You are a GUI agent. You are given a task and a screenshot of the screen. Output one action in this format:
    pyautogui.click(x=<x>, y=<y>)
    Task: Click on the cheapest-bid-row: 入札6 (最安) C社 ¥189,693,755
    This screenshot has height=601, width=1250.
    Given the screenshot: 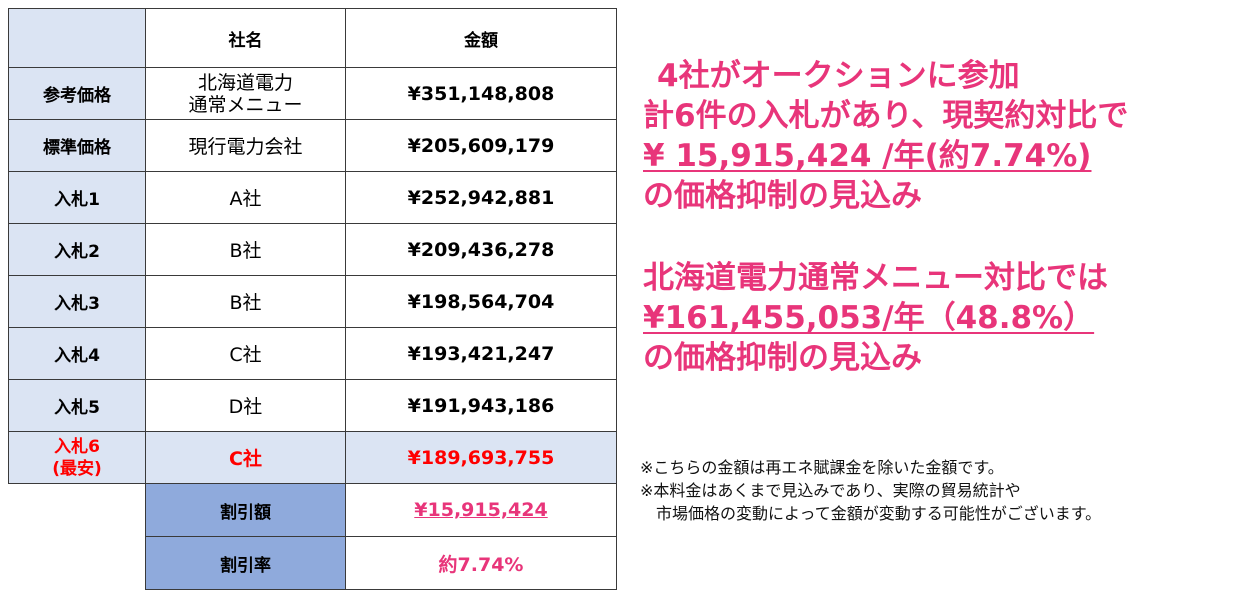 What is the action you would take?
    pyautogui.click(x=312, y=457)
    